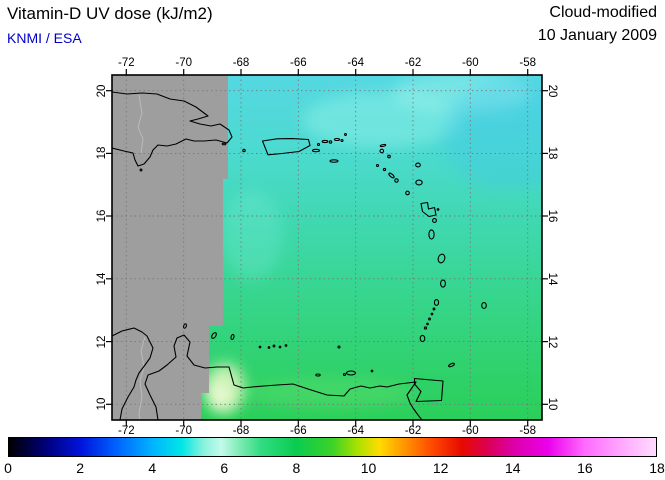 The image size is (665, 480). I want to click on puerto-rico-coastline, so click(286, 147).